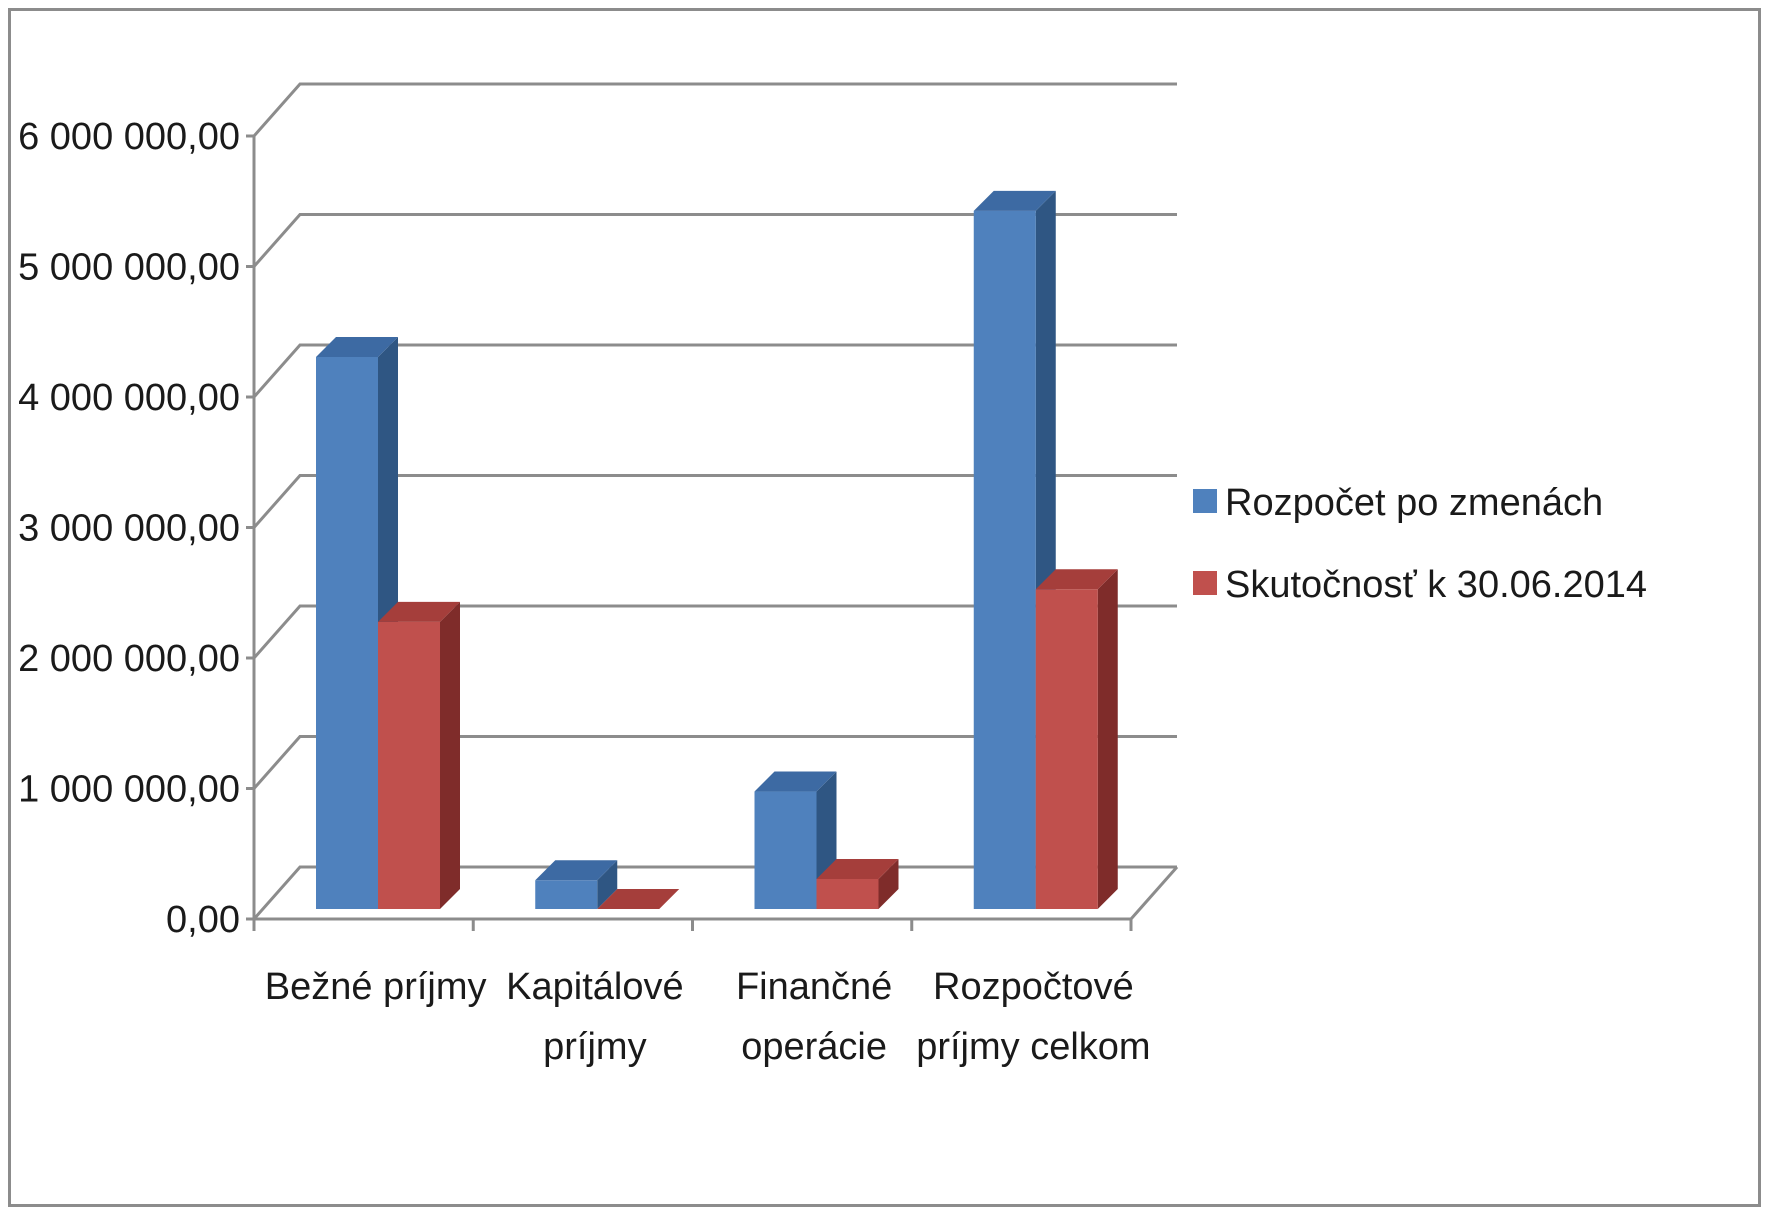 The width and height of the screenshot is (1771, 1215). What do you see at coordinates (376, 987) in the screenshot?
I see `category-label: Bežné príjmy` at bounding box center [376, 987].